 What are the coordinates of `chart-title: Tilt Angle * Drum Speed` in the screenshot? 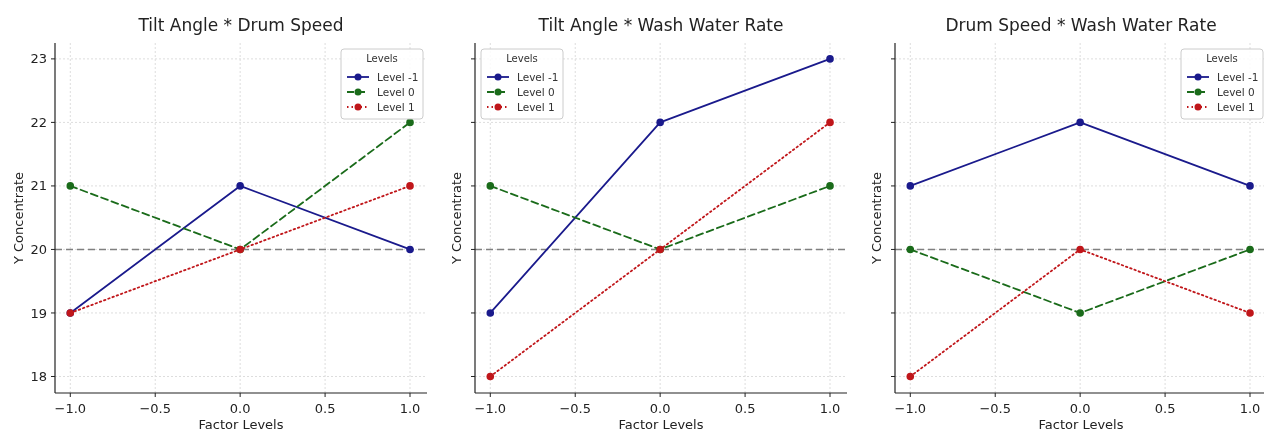 It's located at (240, 25).